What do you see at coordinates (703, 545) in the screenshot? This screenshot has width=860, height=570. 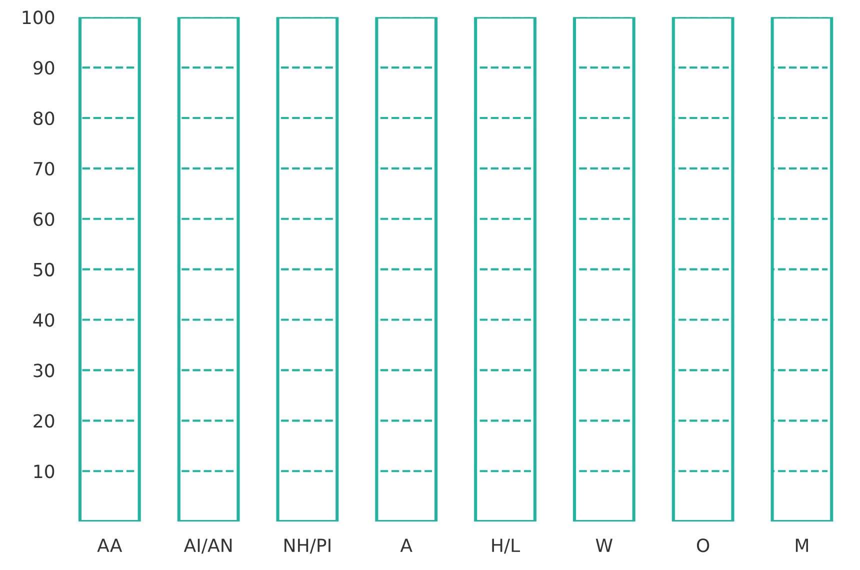 I see `x-tick-label: O` at bounding box center [703, 545].